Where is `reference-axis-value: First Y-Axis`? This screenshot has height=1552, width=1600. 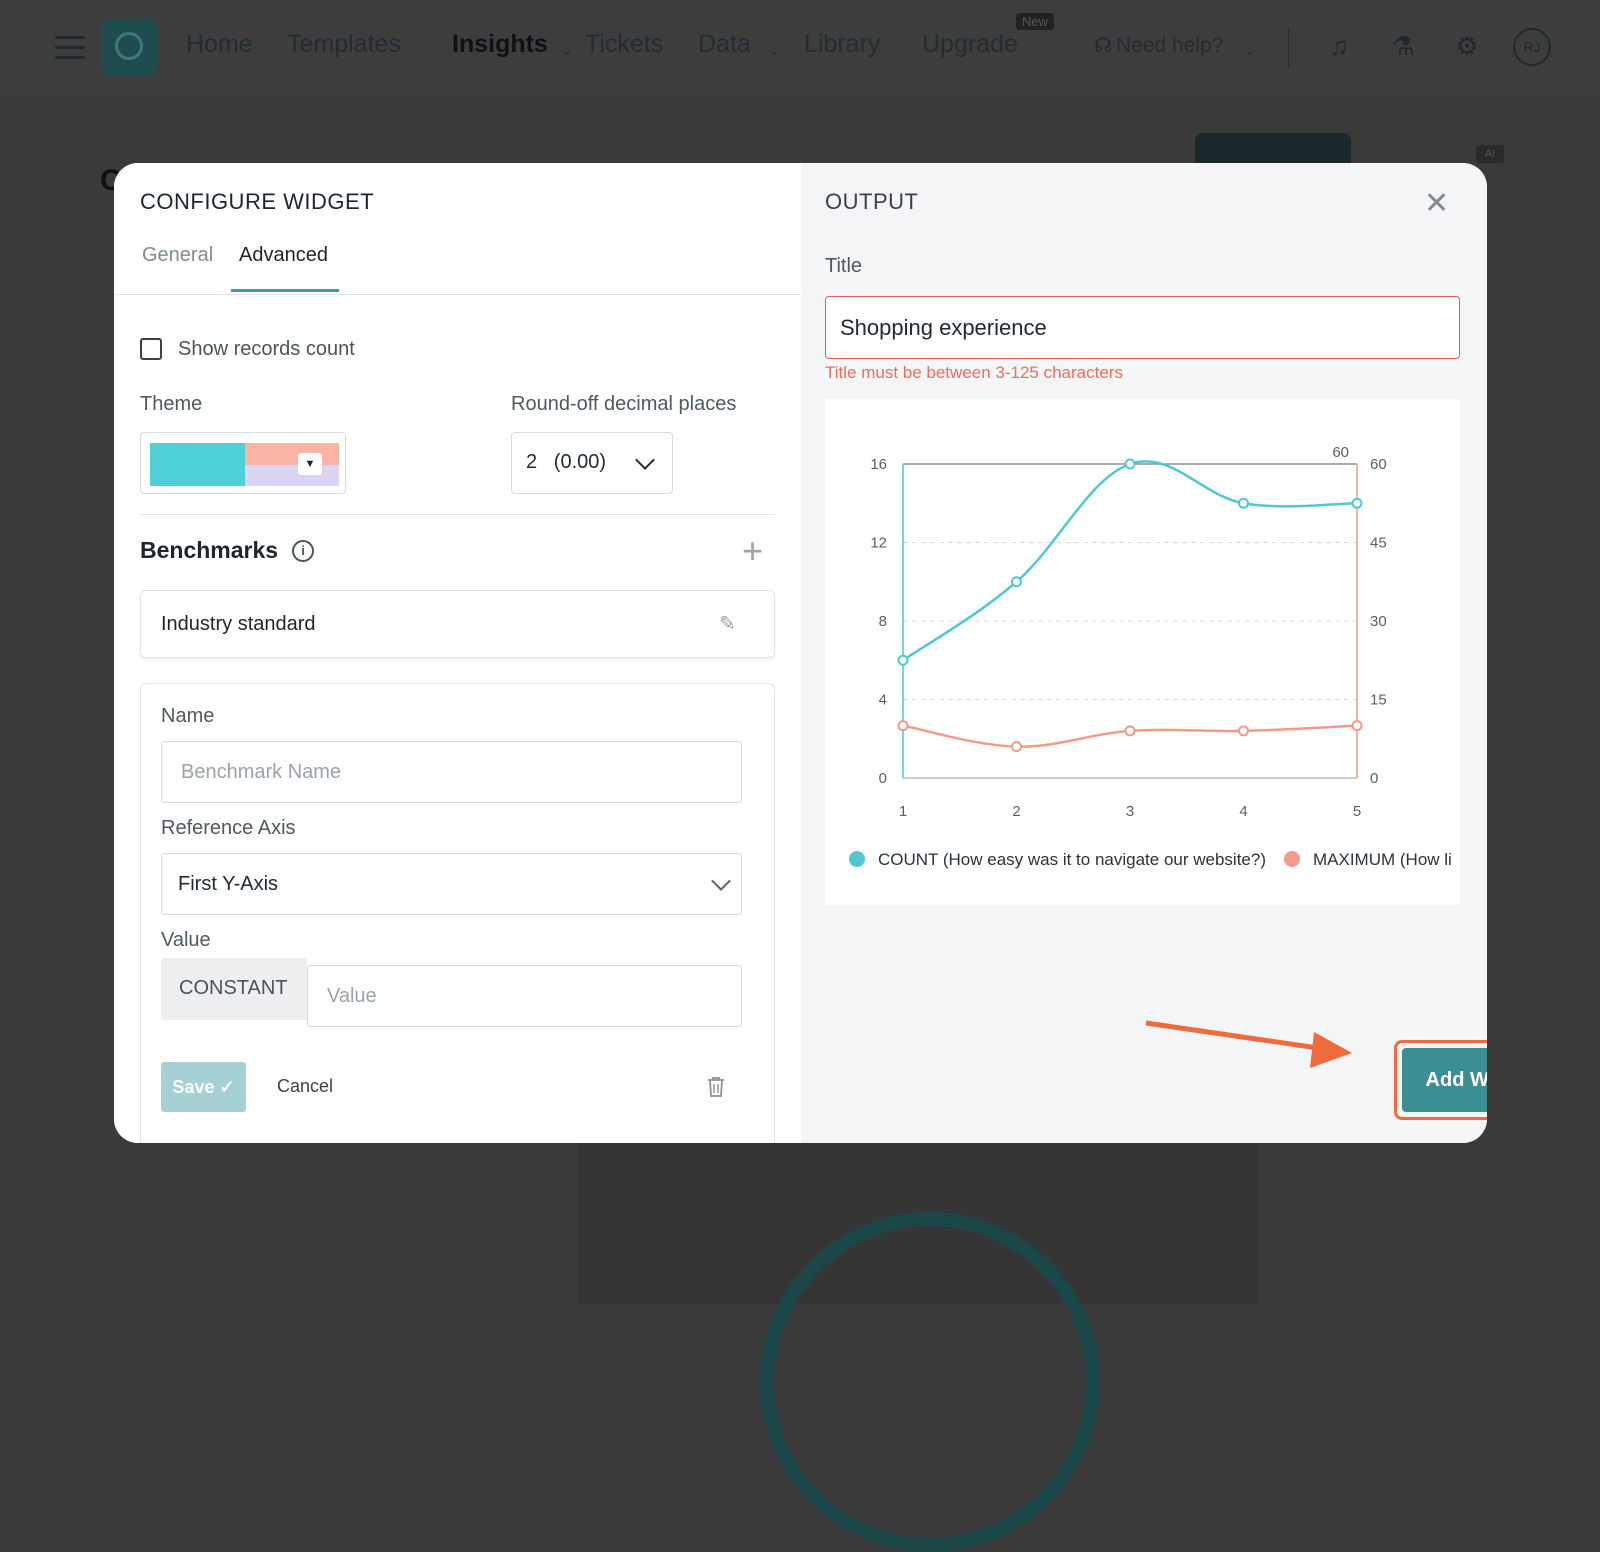
reference-axis-value: First Y-Axis is located at coordinates (228, 884).